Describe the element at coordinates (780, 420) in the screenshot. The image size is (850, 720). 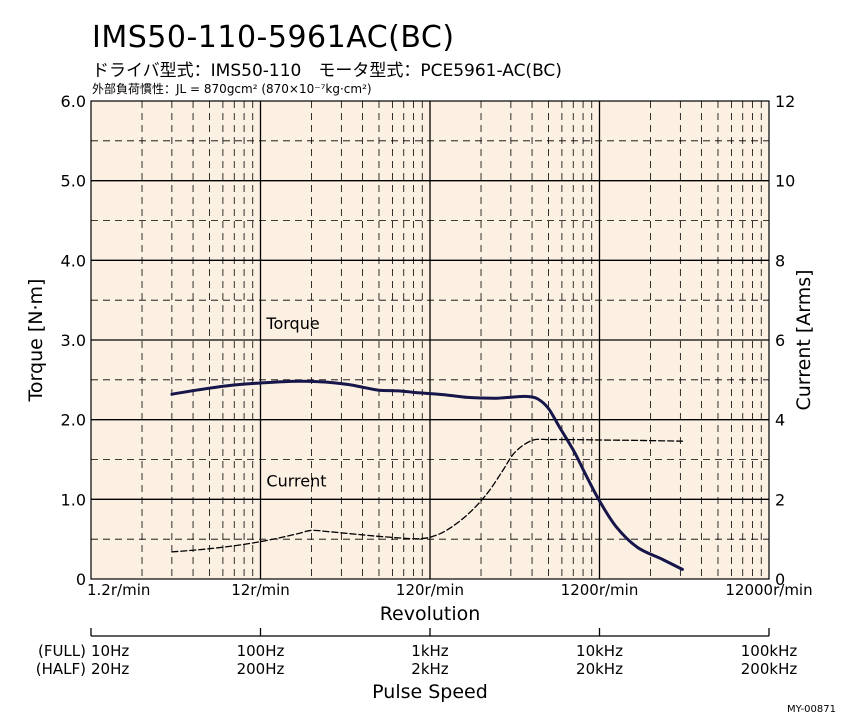
I see `y2-tick-label: 4` at that location.